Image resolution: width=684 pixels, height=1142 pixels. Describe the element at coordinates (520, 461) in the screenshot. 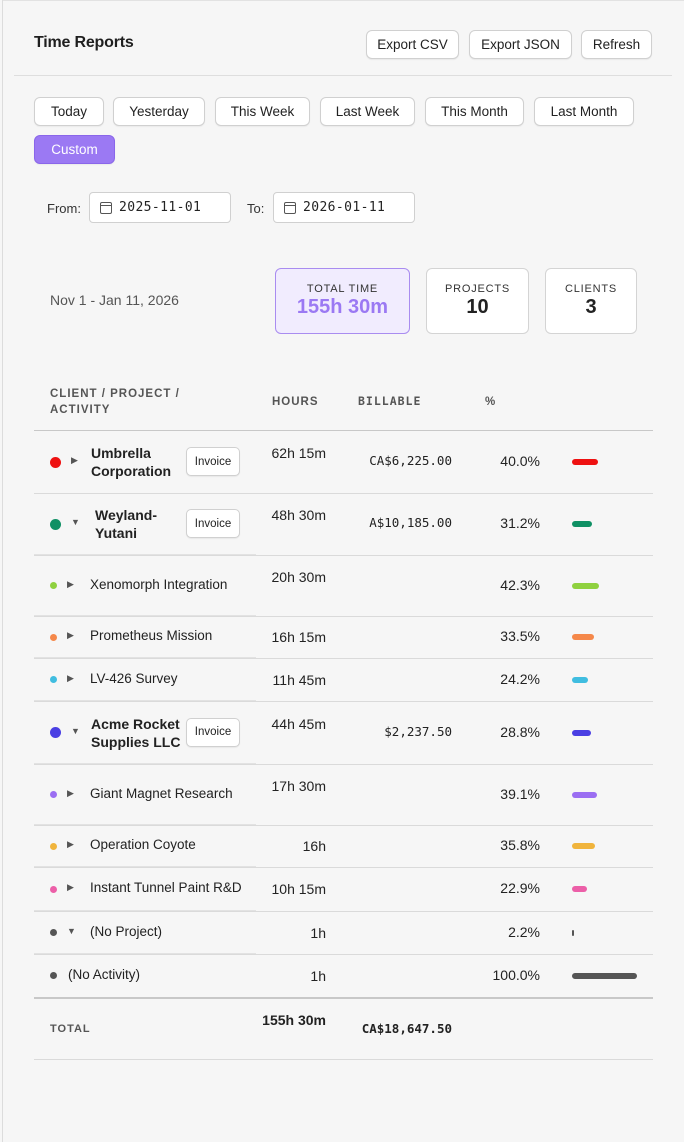

I see `row-percent: 40.0%` at that location.